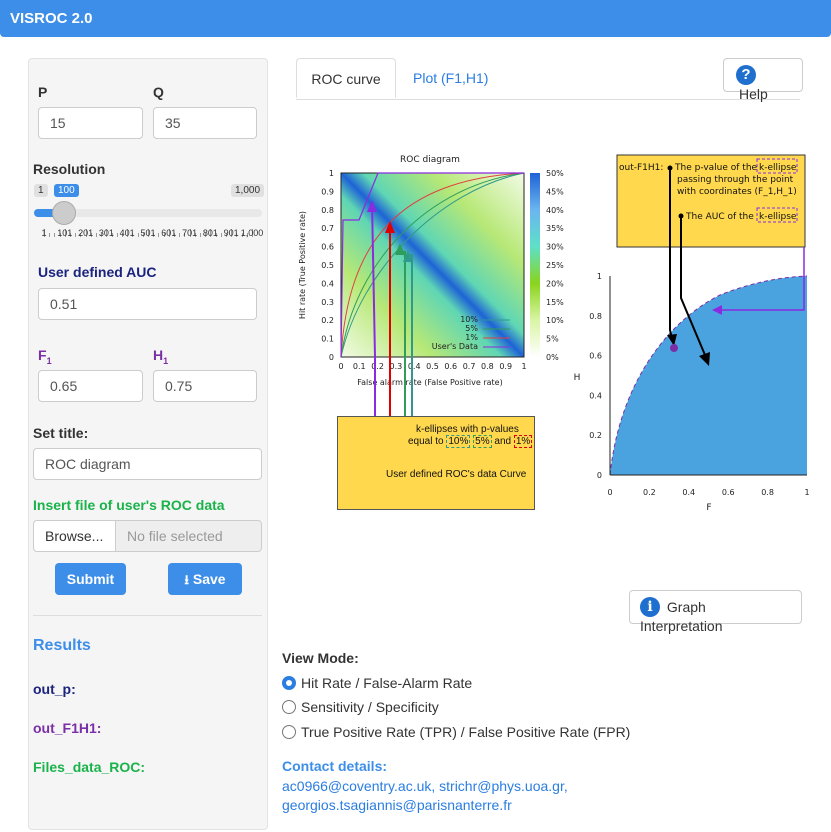  I want to click on set-title-label: Set title:, so click(61, 433).